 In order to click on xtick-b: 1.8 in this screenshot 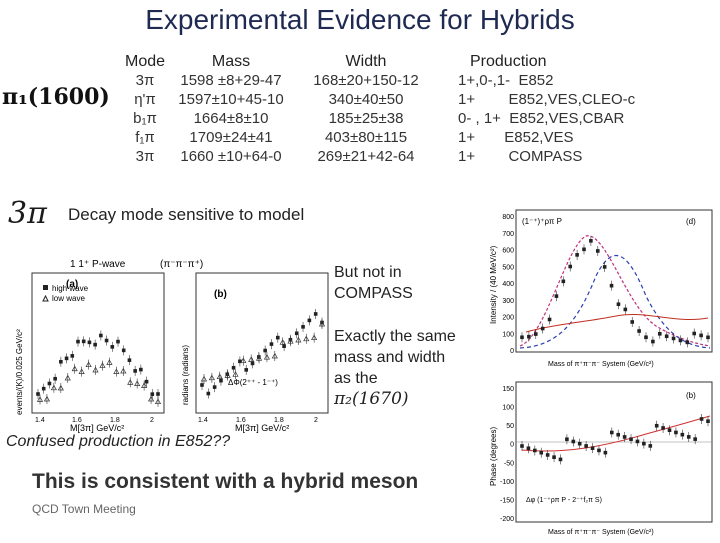, I will do `click(279, 420)`.